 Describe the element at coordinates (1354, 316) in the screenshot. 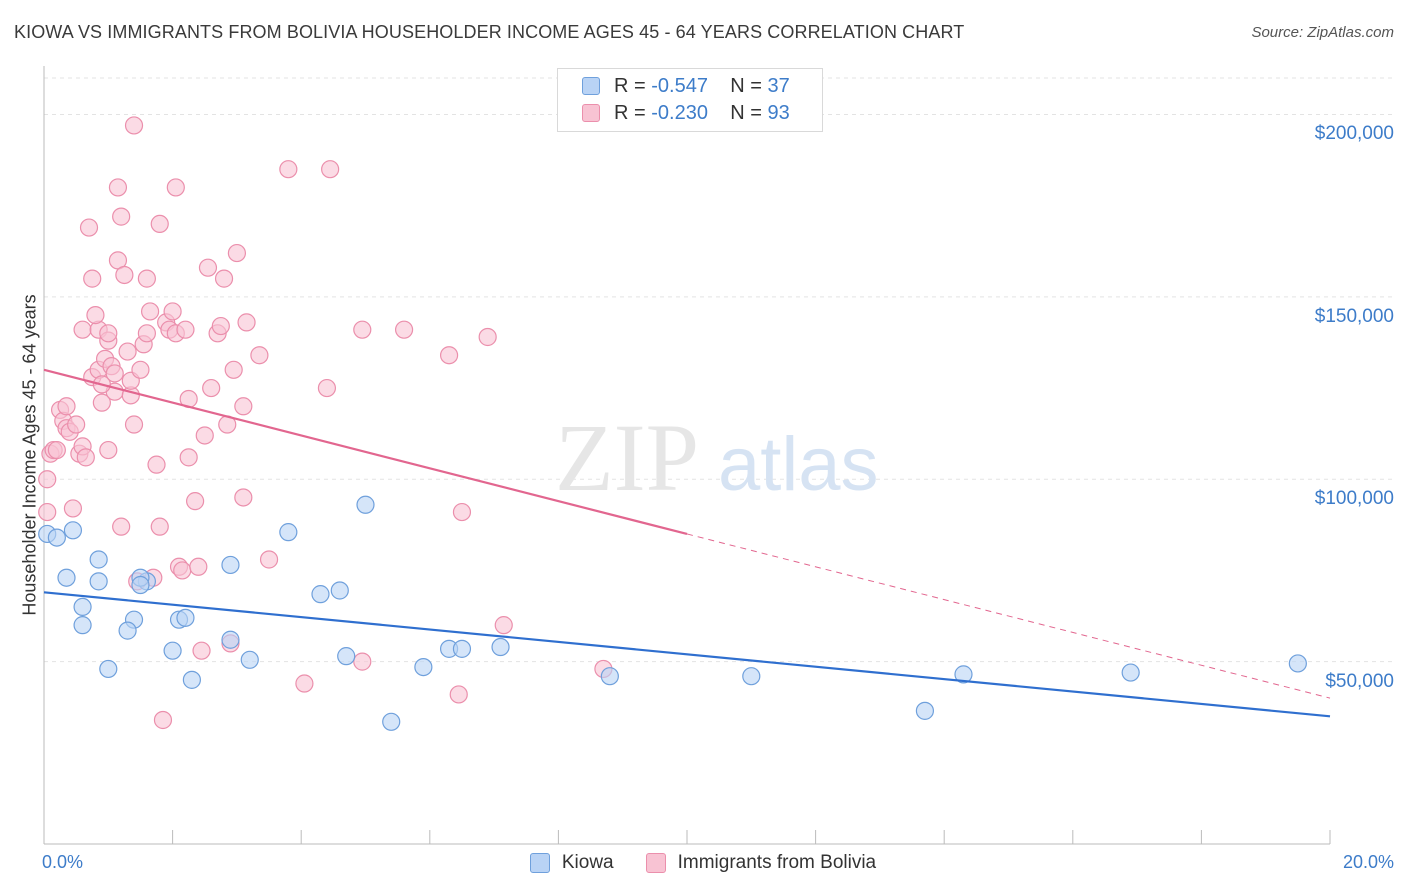

I see `y-tick-label: $150,000` at that location.